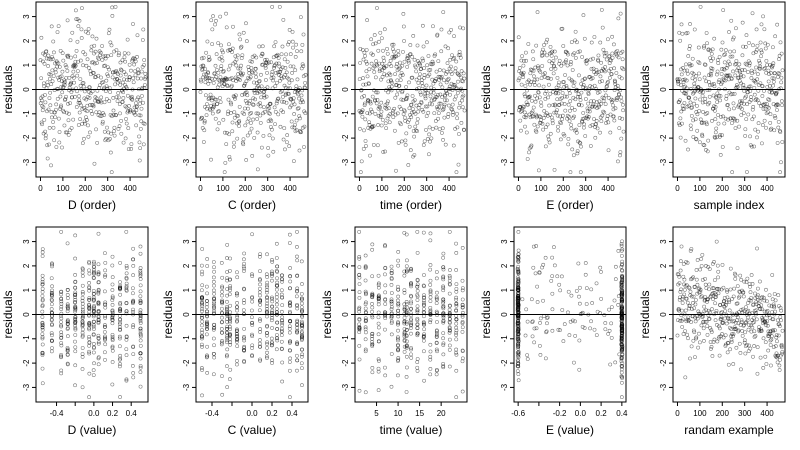 This screenshot has height=450, width=800. I want to click on x-tick-label: 0, so click(518, 188).